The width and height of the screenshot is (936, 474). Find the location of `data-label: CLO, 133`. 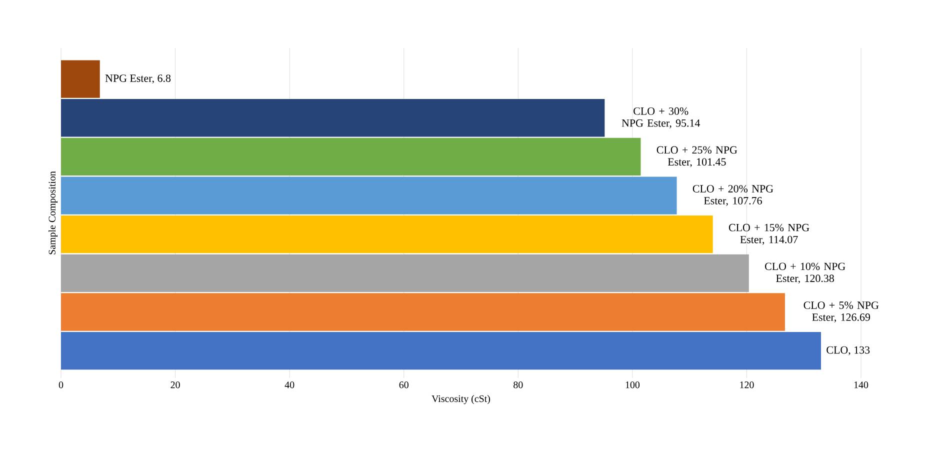

data-label: CLO, 133 is located at coordinates (848, 351).